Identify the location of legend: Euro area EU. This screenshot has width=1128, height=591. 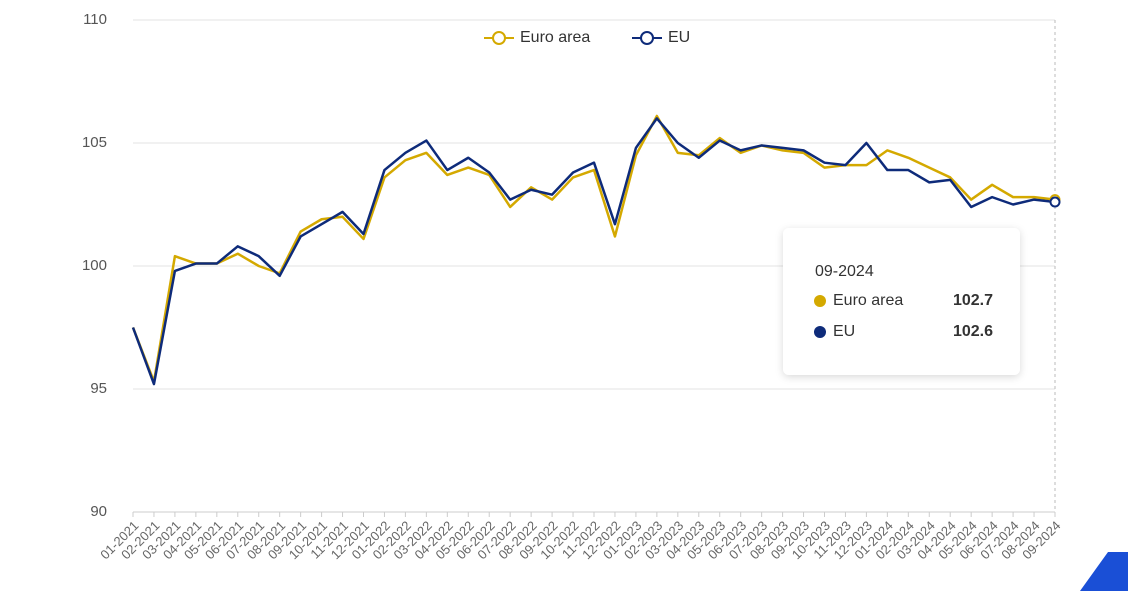
(587, 37).